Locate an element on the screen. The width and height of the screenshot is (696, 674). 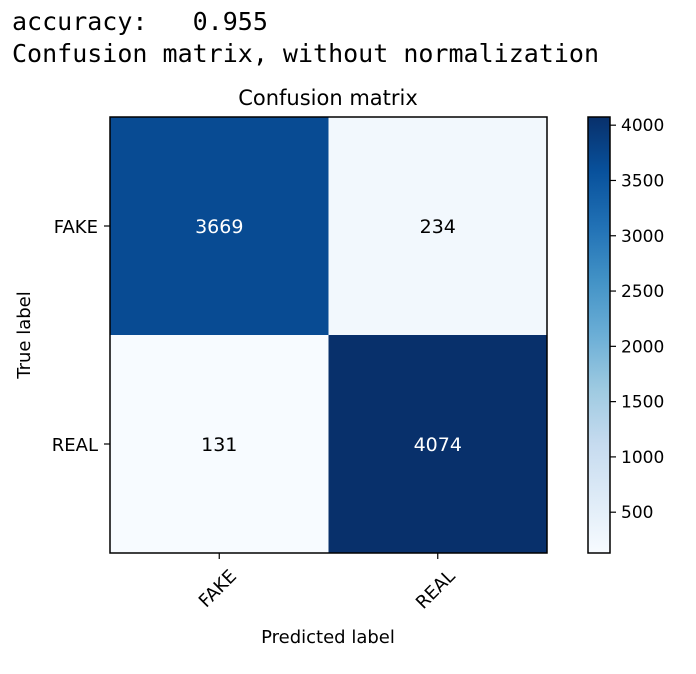
cell-value-label: 3669 is located at coordinates (219, 227).